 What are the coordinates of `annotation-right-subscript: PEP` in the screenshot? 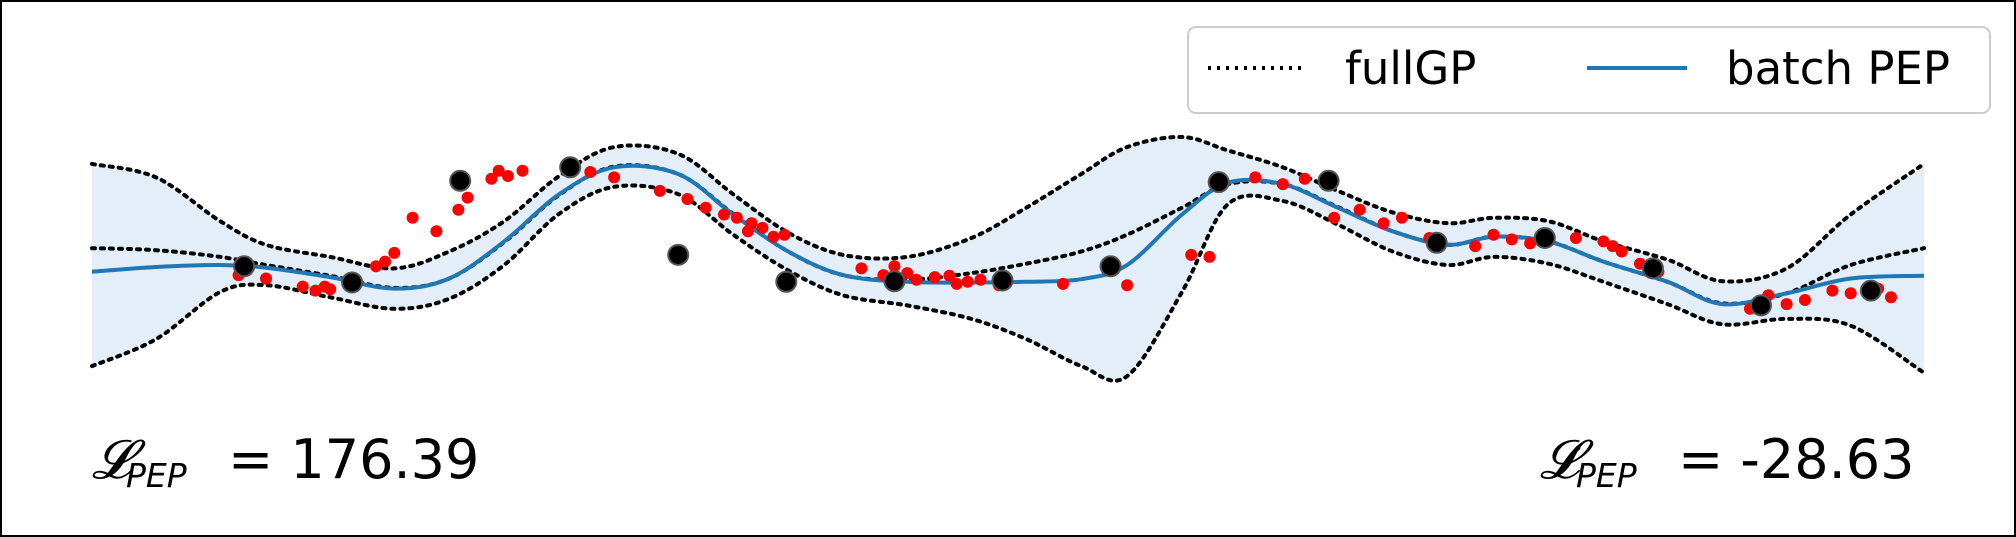 It's located at (1606, 475).